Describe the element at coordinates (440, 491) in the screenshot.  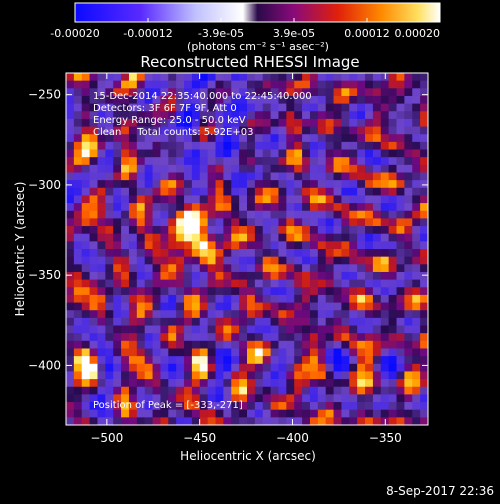
I see `timestamp: 8-Sep-2017 22:36` at that location.